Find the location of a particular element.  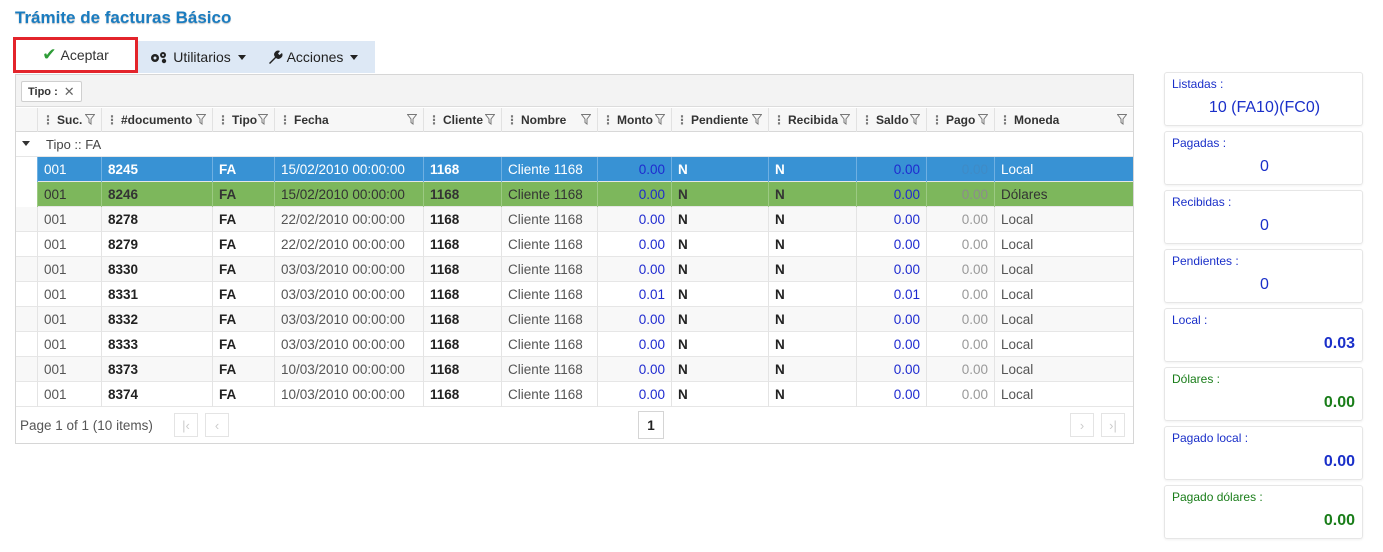

acciones-menu-button: Acciones is located at coordinates (312, 57).